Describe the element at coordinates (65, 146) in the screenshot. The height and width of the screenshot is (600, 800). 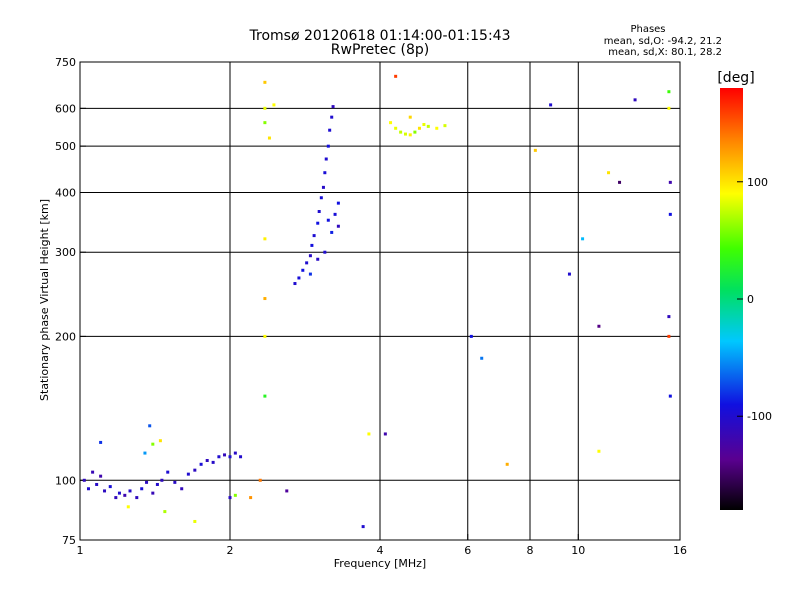
I see `y-tick-label: 500` at that location.